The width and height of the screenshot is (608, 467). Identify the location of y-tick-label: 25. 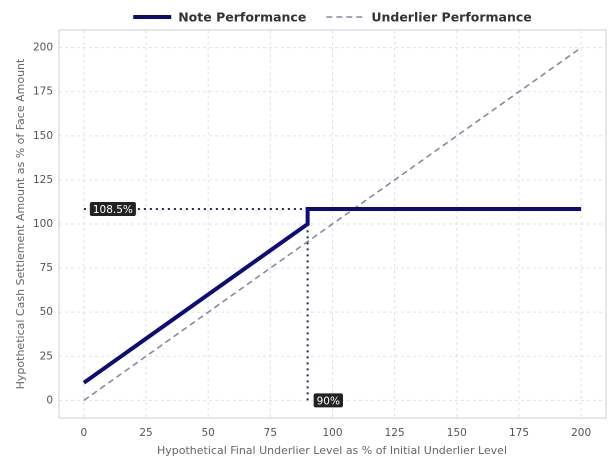
(46, 356).